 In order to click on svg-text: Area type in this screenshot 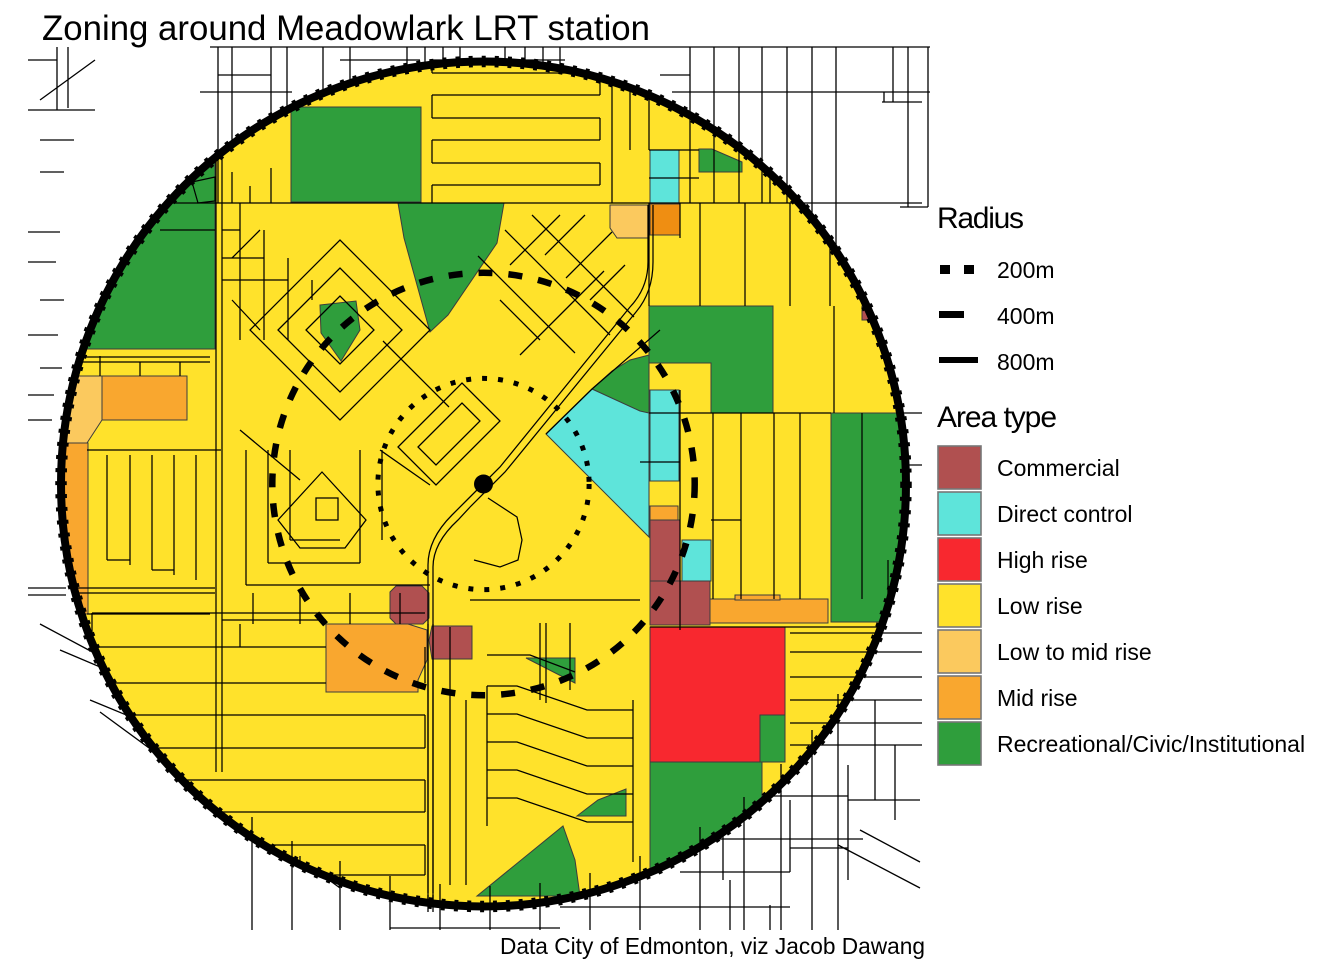, I will do `click(997, 417)`.